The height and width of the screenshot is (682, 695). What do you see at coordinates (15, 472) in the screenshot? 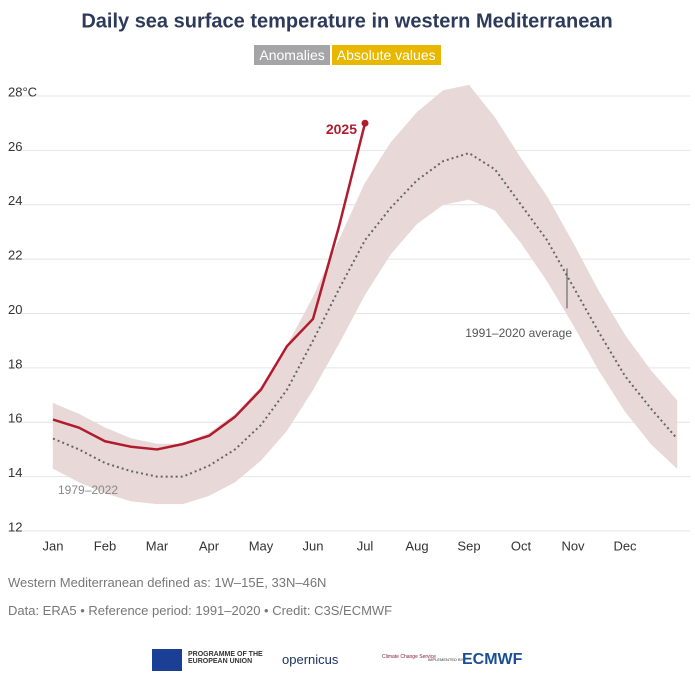
I see `y-tick-label: 14` at bounding box center [15, 472].